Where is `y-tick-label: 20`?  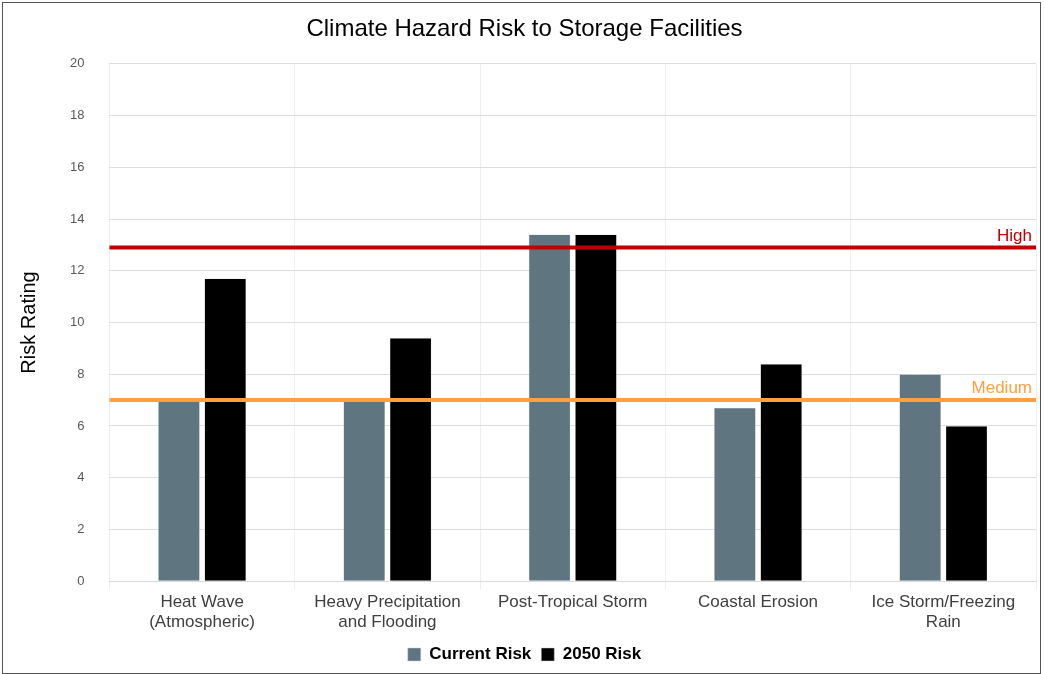
y-tick-label: 20 is located at coordinates (77, 63).